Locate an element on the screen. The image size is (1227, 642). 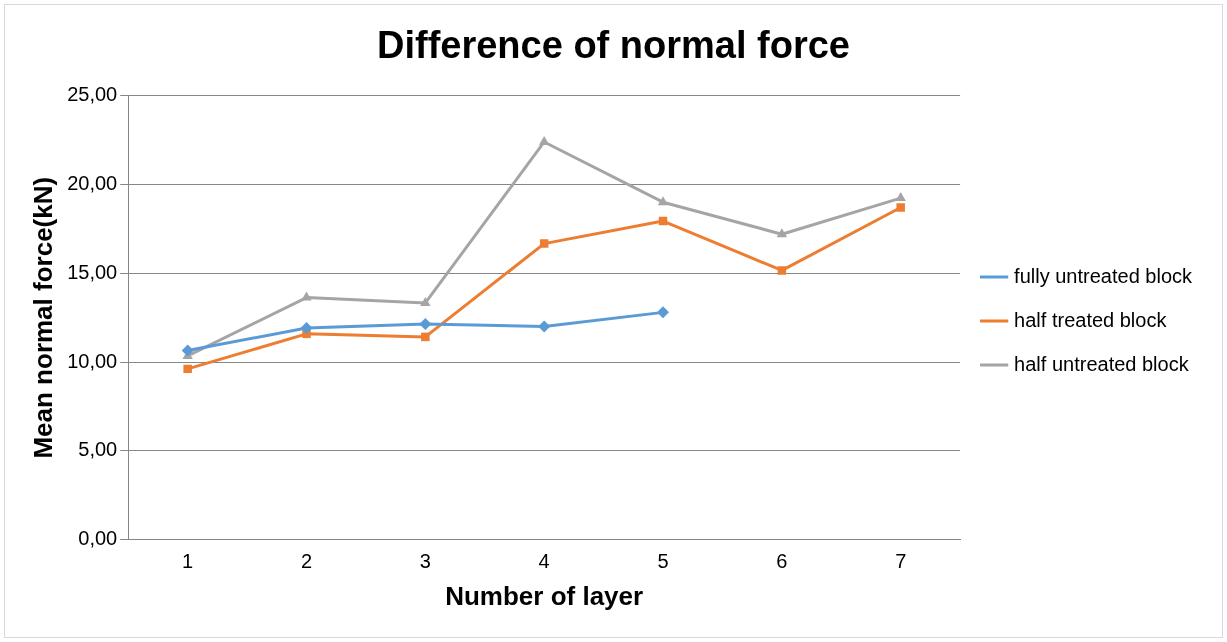
y-tick-label: 20,00 is located at coordinates (92, 182).